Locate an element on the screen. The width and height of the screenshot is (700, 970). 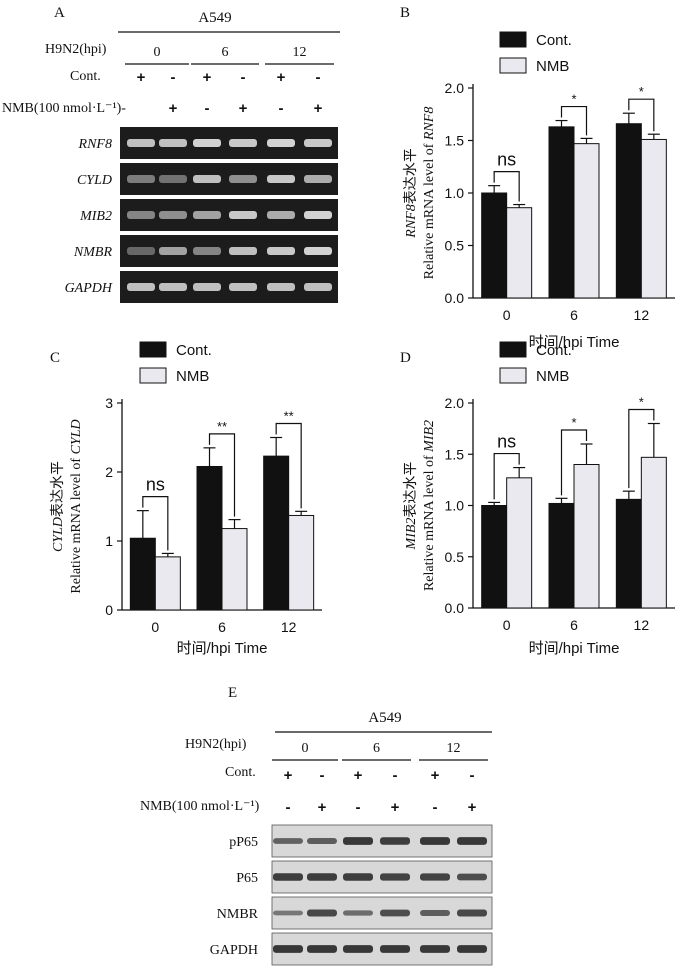
panel-a-cont-label: Cont. is located at coordinates (85, 76).